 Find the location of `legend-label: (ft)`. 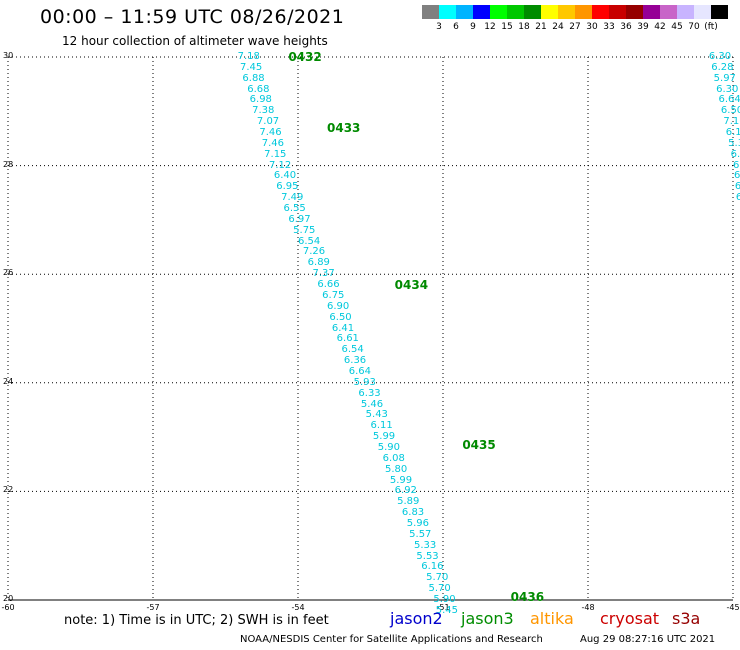

legend-label: (ft) is located at coordinates (711, 27).